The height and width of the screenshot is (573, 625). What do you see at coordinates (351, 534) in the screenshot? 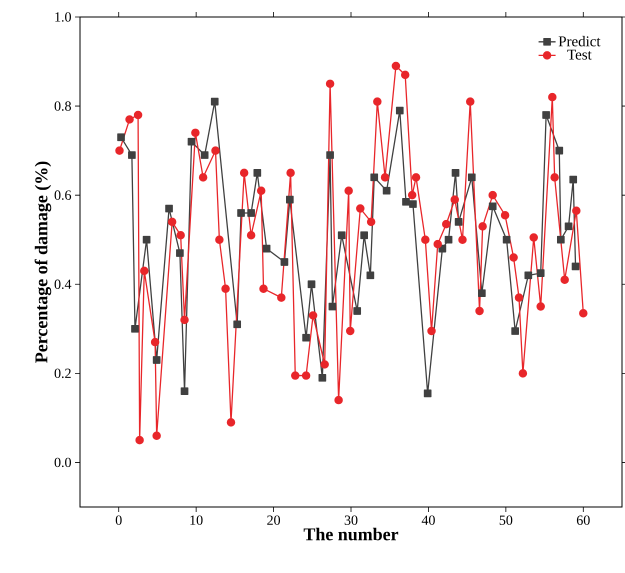
I see `x-axis-title: The number` at bounding box center [351, 534].